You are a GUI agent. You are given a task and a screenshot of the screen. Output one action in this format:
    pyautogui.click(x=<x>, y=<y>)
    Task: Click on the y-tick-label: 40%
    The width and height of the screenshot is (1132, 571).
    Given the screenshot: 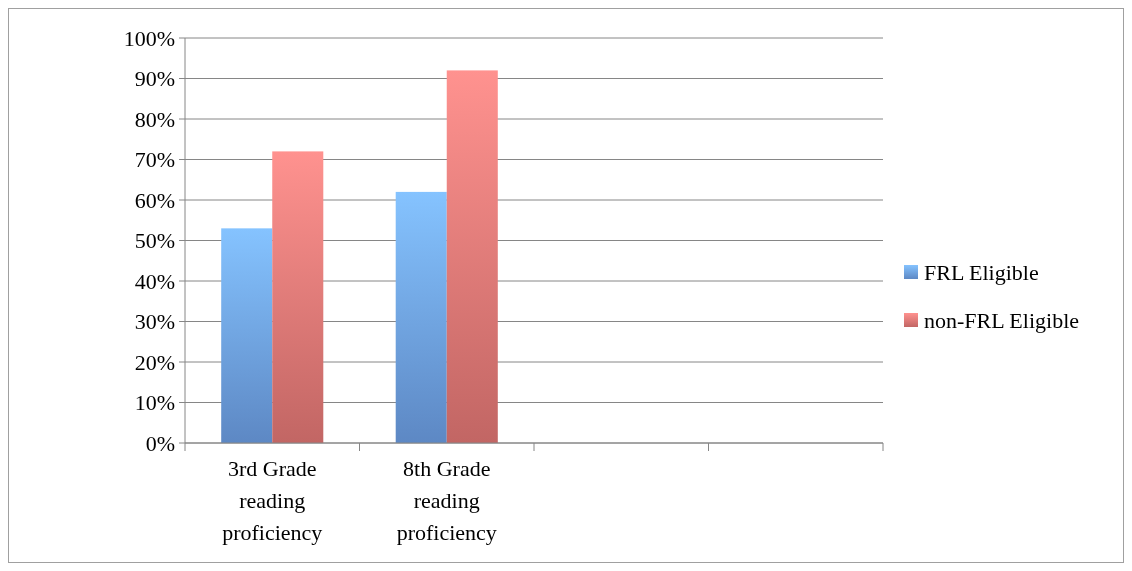 What is the action you would take?
    pyautogui.click(x=154, y=281)
    